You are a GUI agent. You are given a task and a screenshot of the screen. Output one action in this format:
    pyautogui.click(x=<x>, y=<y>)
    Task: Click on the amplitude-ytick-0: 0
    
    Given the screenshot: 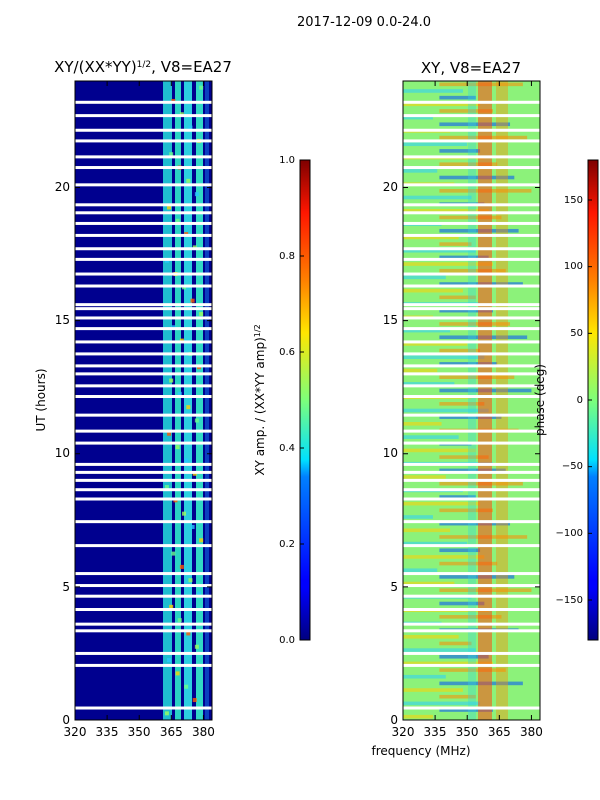 What is the action you would take?
    pyautogui.click(x=66, y=720)
    